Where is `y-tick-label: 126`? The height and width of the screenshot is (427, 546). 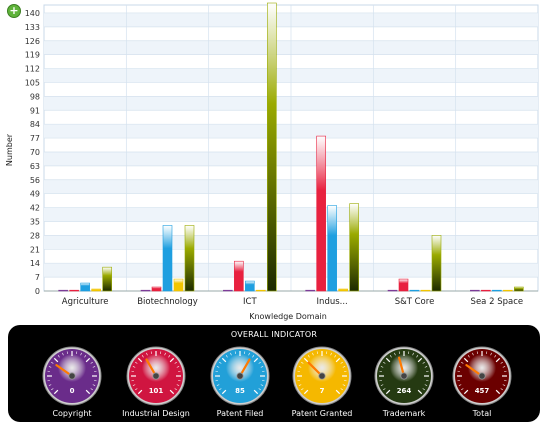 y-tick-label: 126 is located at coordinates (32, 41).